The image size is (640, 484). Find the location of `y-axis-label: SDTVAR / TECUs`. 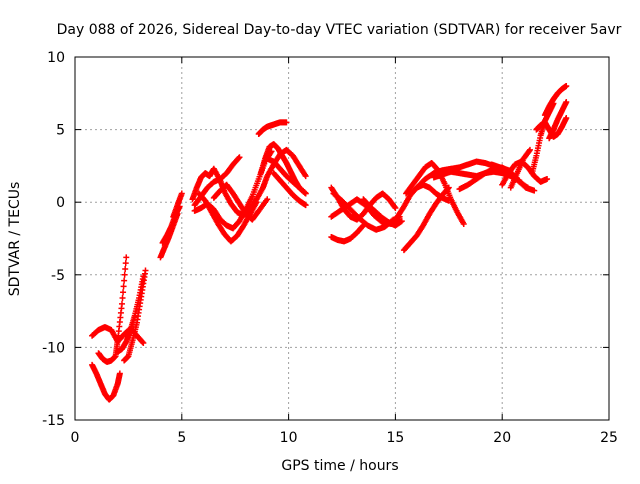

y-axis-label: SDTVAR / TECUs is located at coordinates (15, 239).